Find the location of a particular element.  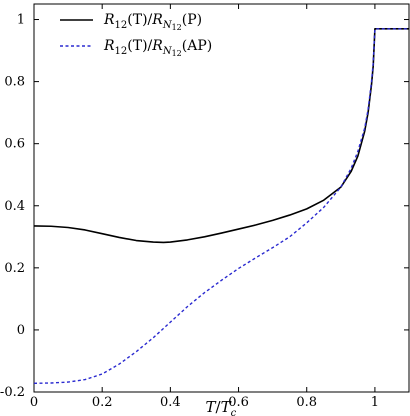

y-tick-label: 0.2 is located at coordinates (14, 268).